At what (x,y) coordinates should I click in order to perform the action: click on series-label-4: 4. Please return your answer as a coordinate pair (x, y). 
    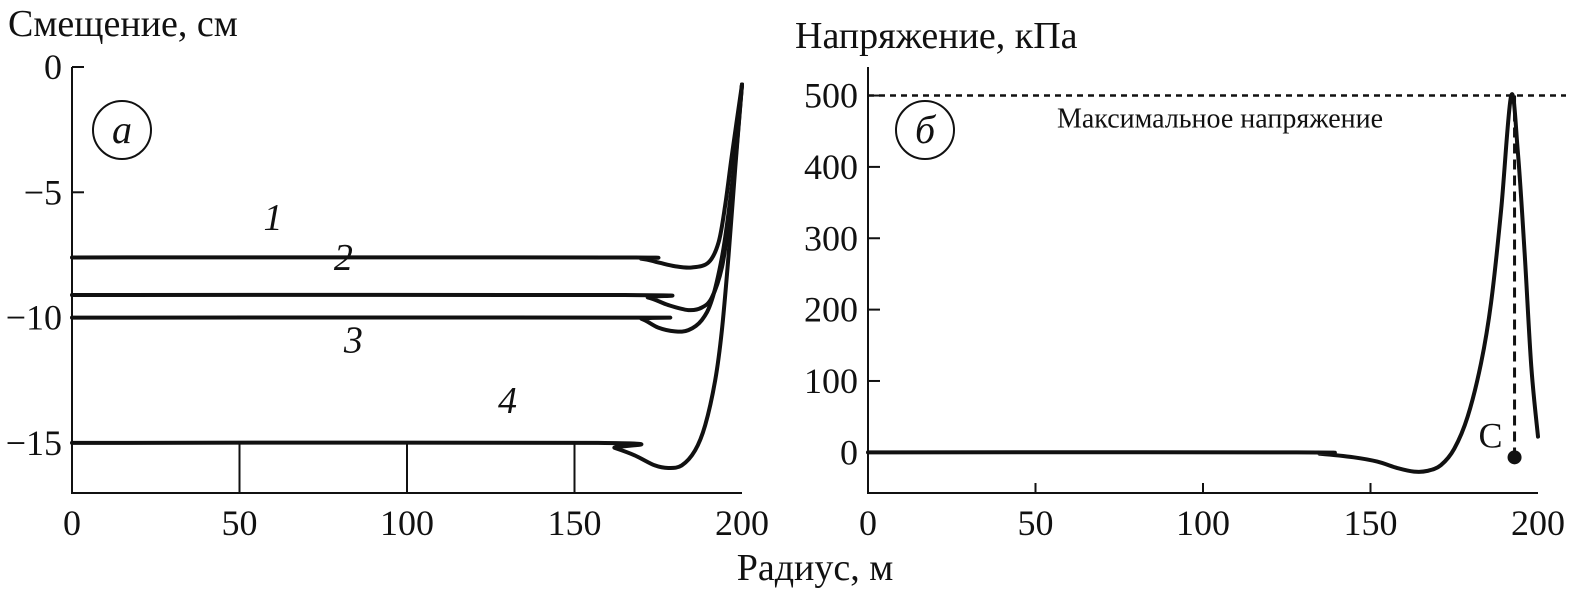
    Looking at the image, I should click on (507, 401).